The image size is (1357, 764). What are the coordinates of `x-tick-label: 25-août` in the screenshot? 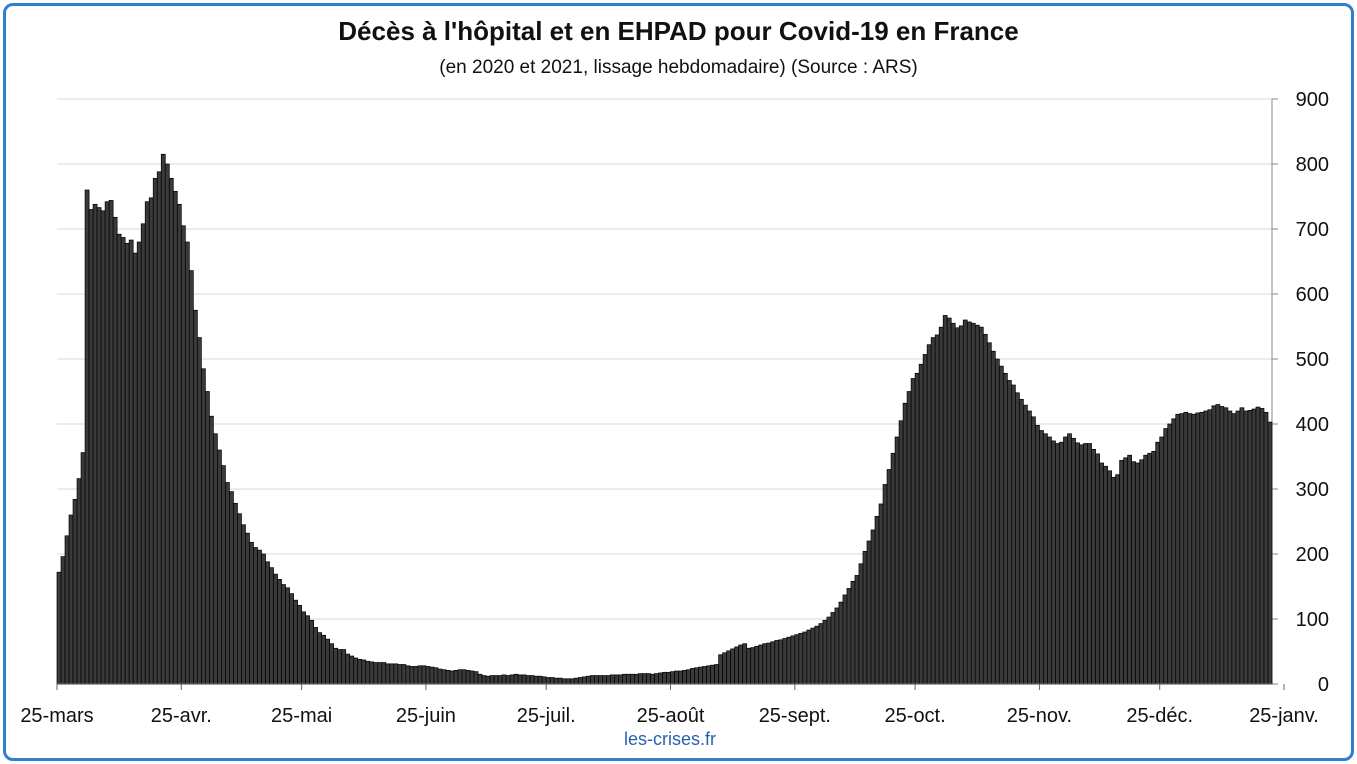 It's located at (671, 716).